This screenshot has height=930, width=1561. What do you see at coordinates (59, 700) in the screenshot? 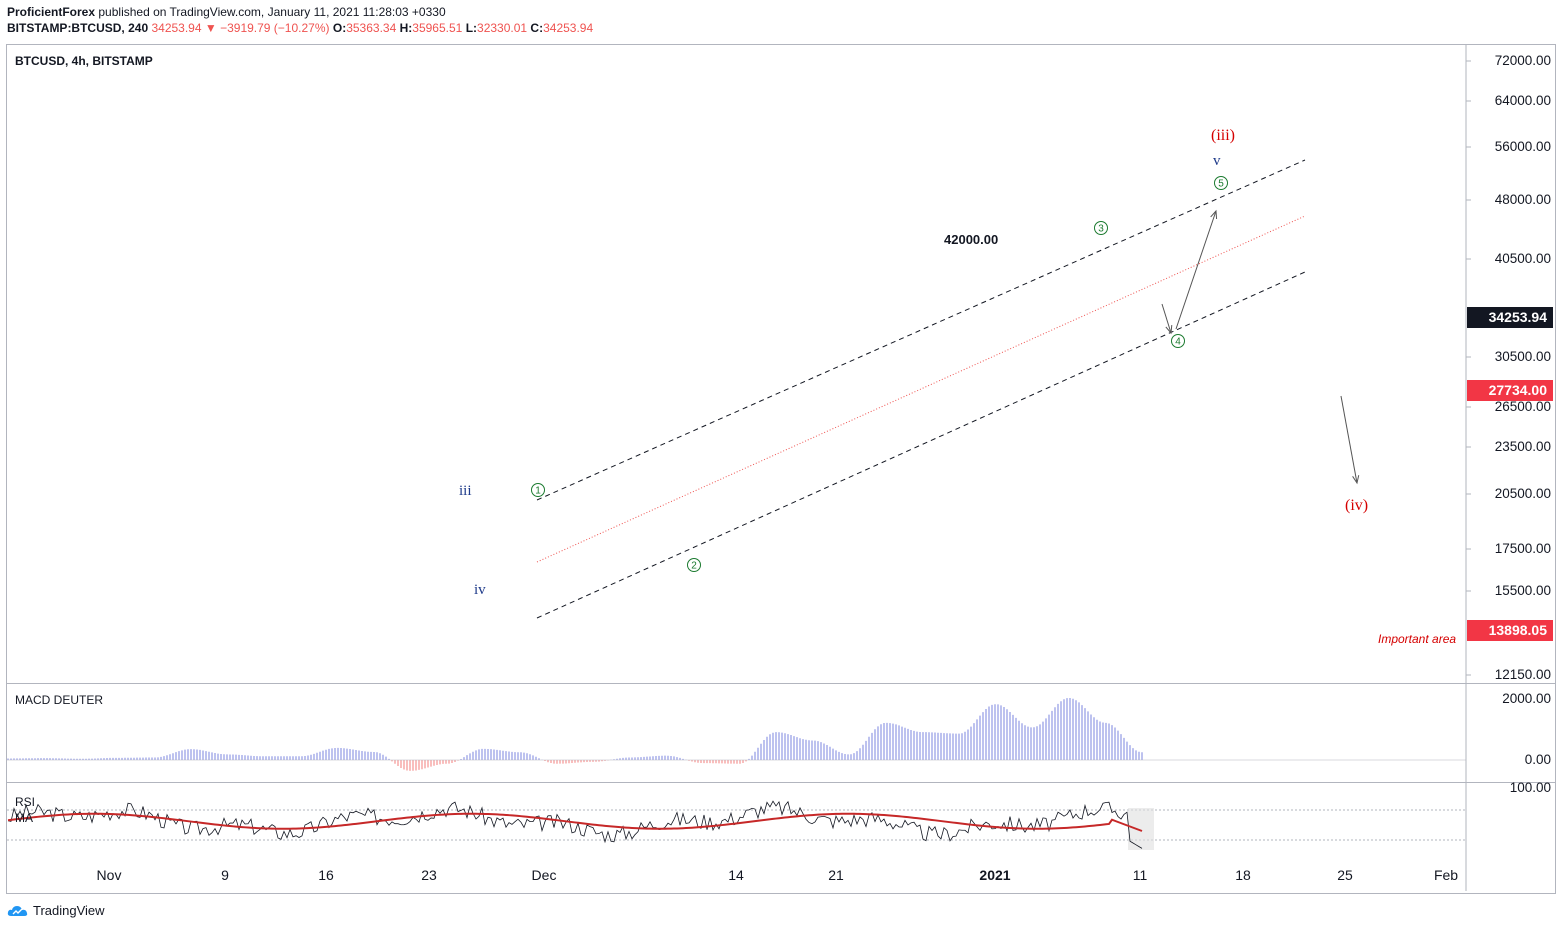
I see `macd-pane-title: MACD DEUTER` at bounding box center [59, 700].